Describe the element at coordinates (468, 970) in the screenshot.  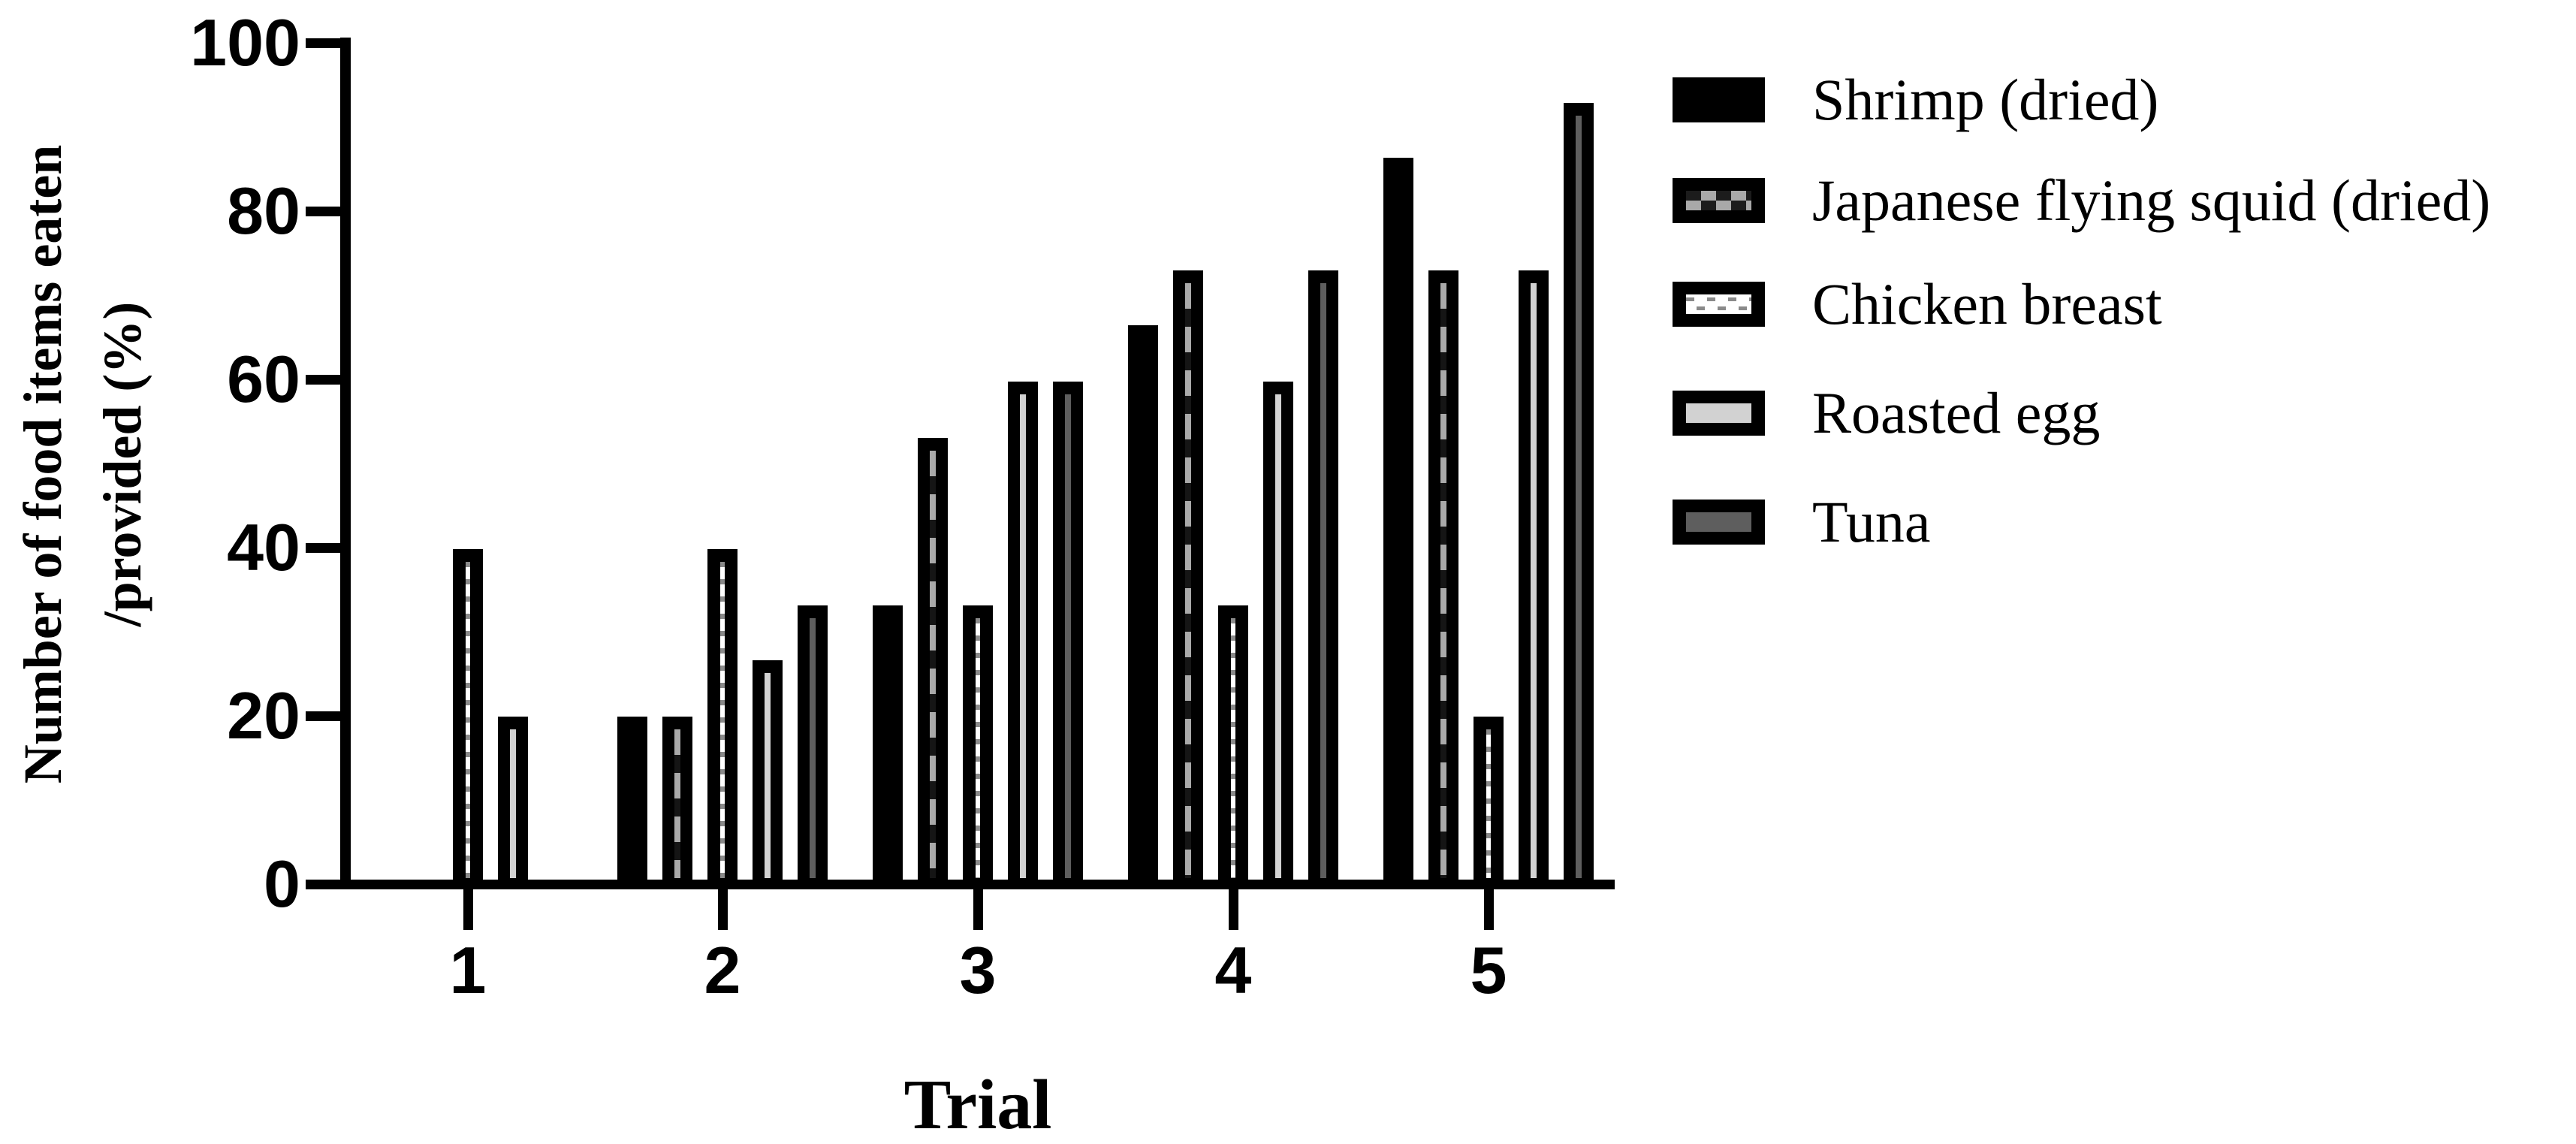
I see `x-tick-label: 1` at that location.